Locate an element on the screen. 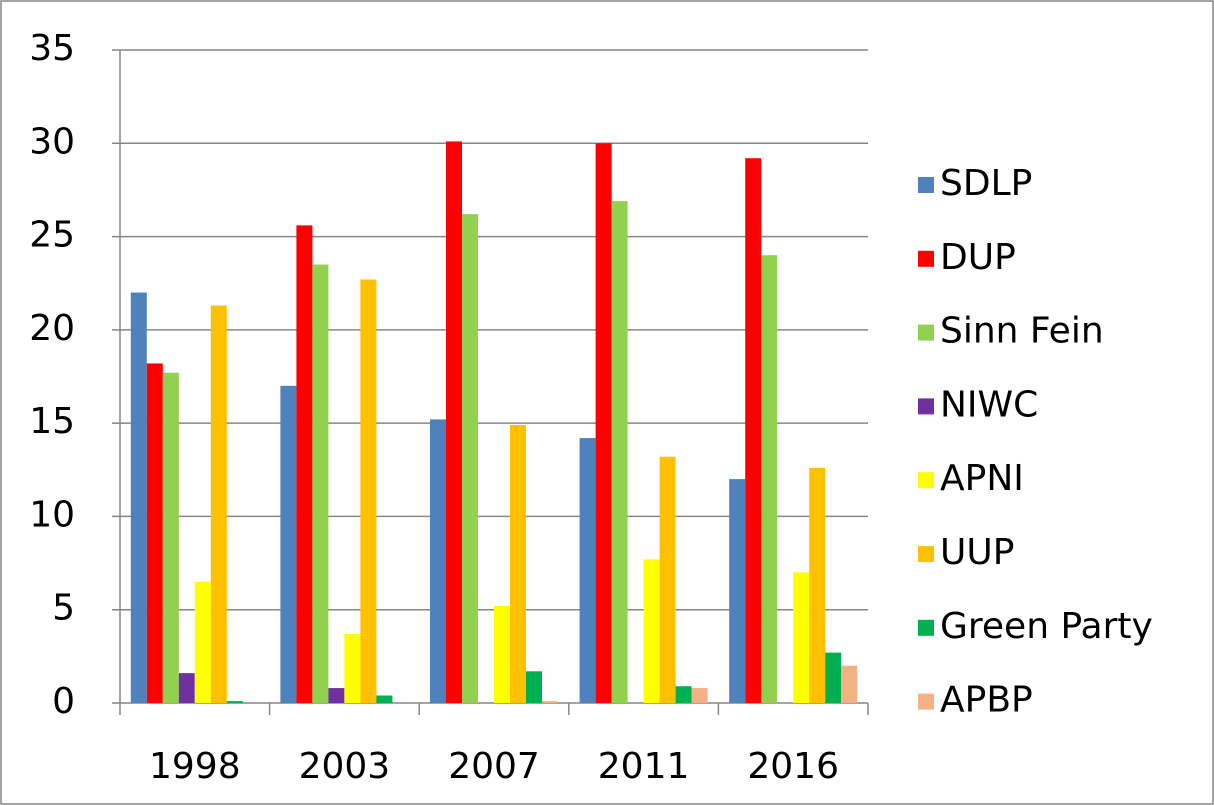  x-tick-label: 2011 is located at coordinates (644, 766).